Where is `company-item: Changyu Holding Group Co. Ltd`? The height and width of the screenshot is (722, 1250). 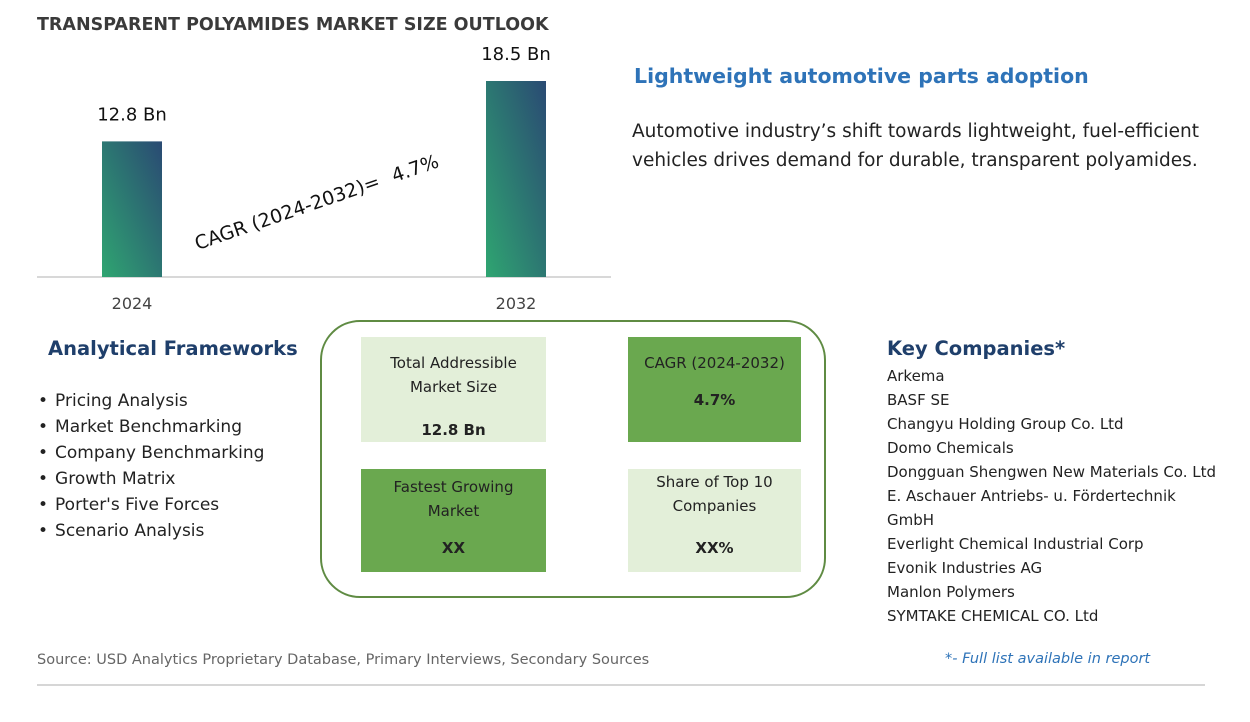 company-item: Changyu Holding Group Co. Ltd is located at coordinates (1005, 424).